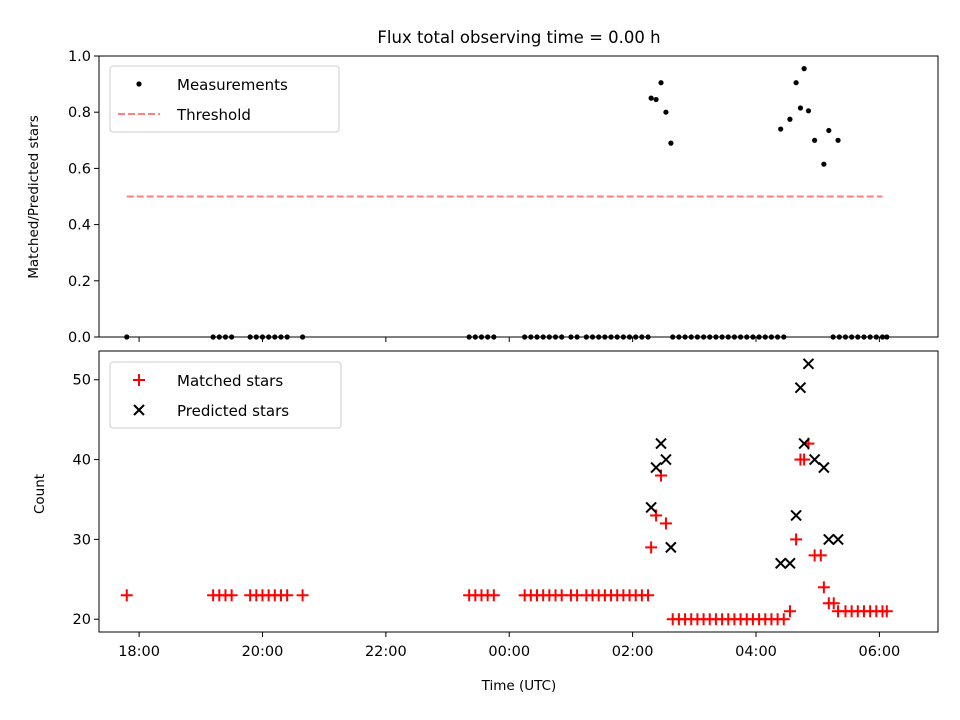 Image resolution: width=960 pixels, height=720 pixels. I want to click on legend-measurements-label: Measurements, so click(232, 85).